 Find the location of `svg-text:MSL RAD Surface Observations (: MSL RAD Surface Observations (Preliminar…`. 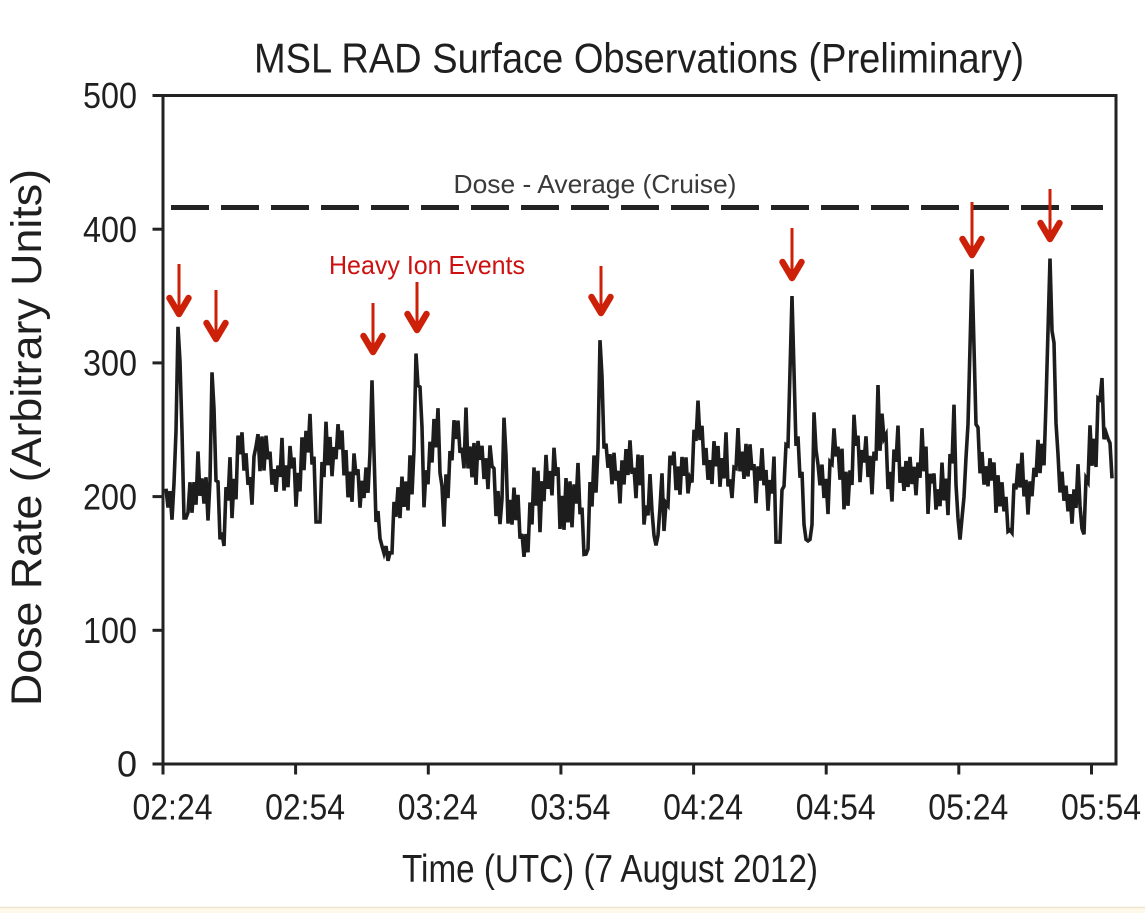

svg-text:MSL RAD Surface Observations (: MSL RAD Surface Observations (Preliminar… is located at coordinates (639, 58).